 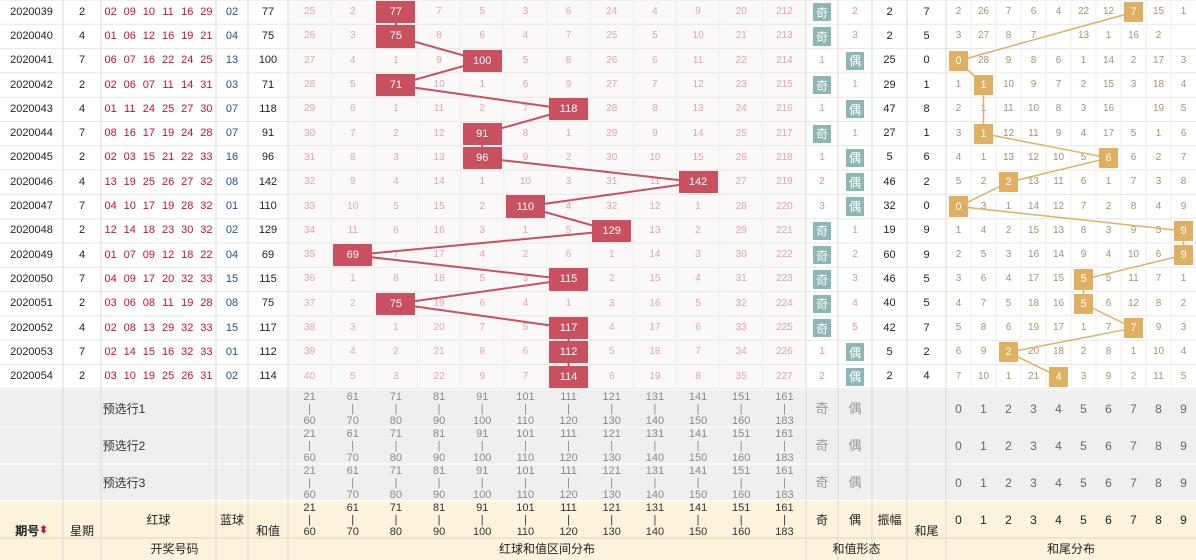 I want to click on red-ball: 11, so click(x=168, y=11).